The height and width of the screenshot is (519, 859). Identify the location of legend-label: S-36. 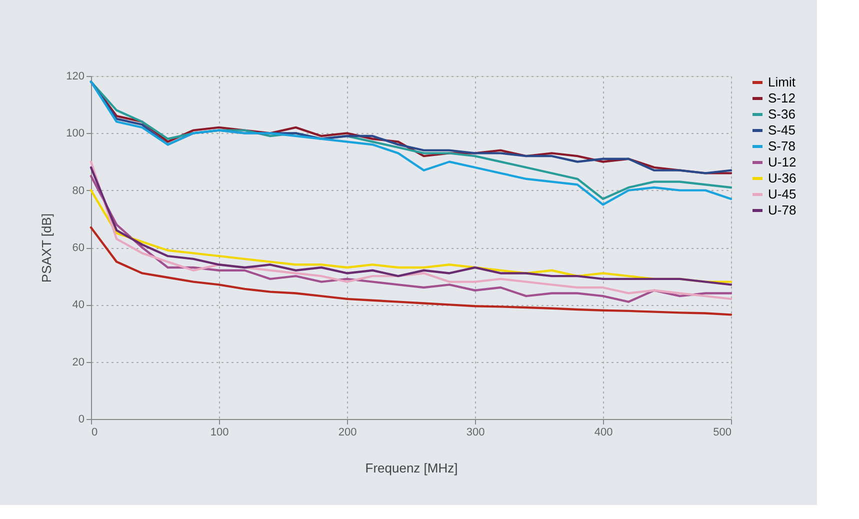
(782, 114).